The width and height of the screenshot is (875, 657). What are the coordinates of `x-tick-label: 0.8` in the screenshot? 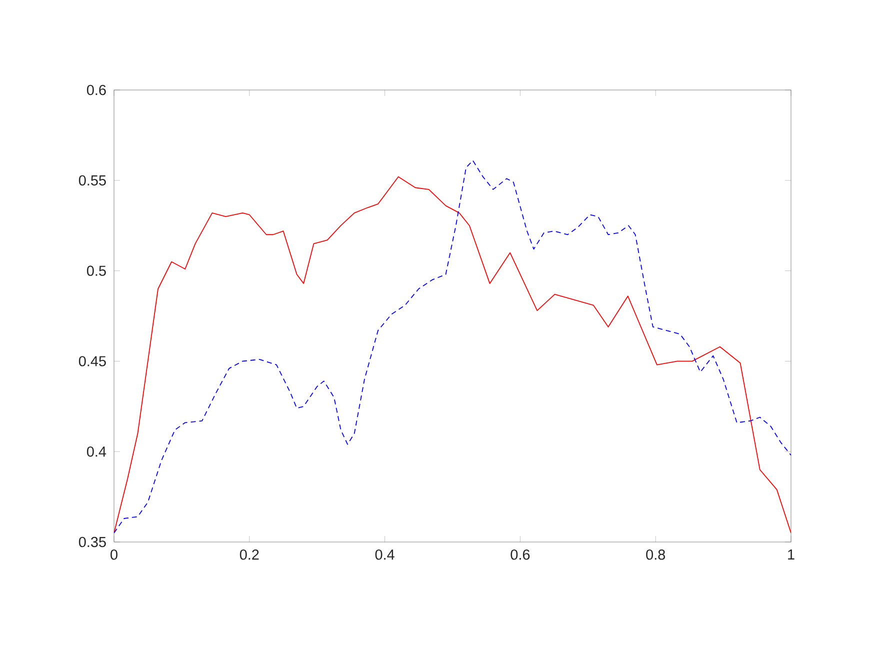 It's located at (656, 555).